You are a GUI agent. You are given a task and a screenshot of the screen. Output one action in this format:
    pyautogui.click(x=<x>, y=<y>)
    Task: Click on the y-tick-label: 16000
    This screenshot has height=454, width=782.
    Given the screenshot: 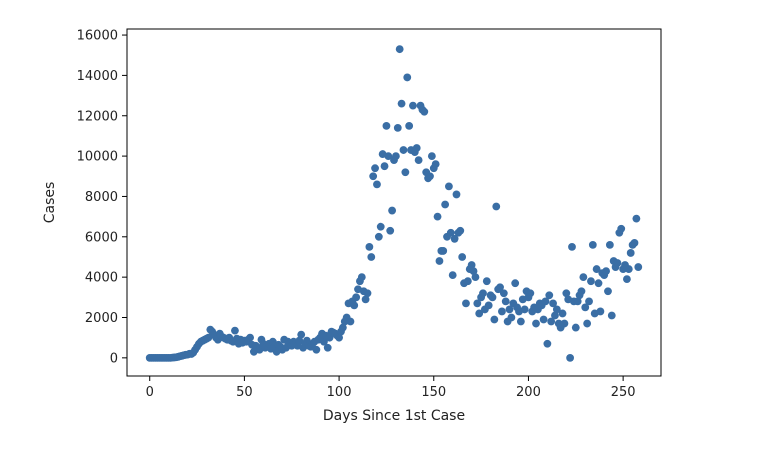 What is the action you would take?
    pyautogui.click(x=97, y=36)
    